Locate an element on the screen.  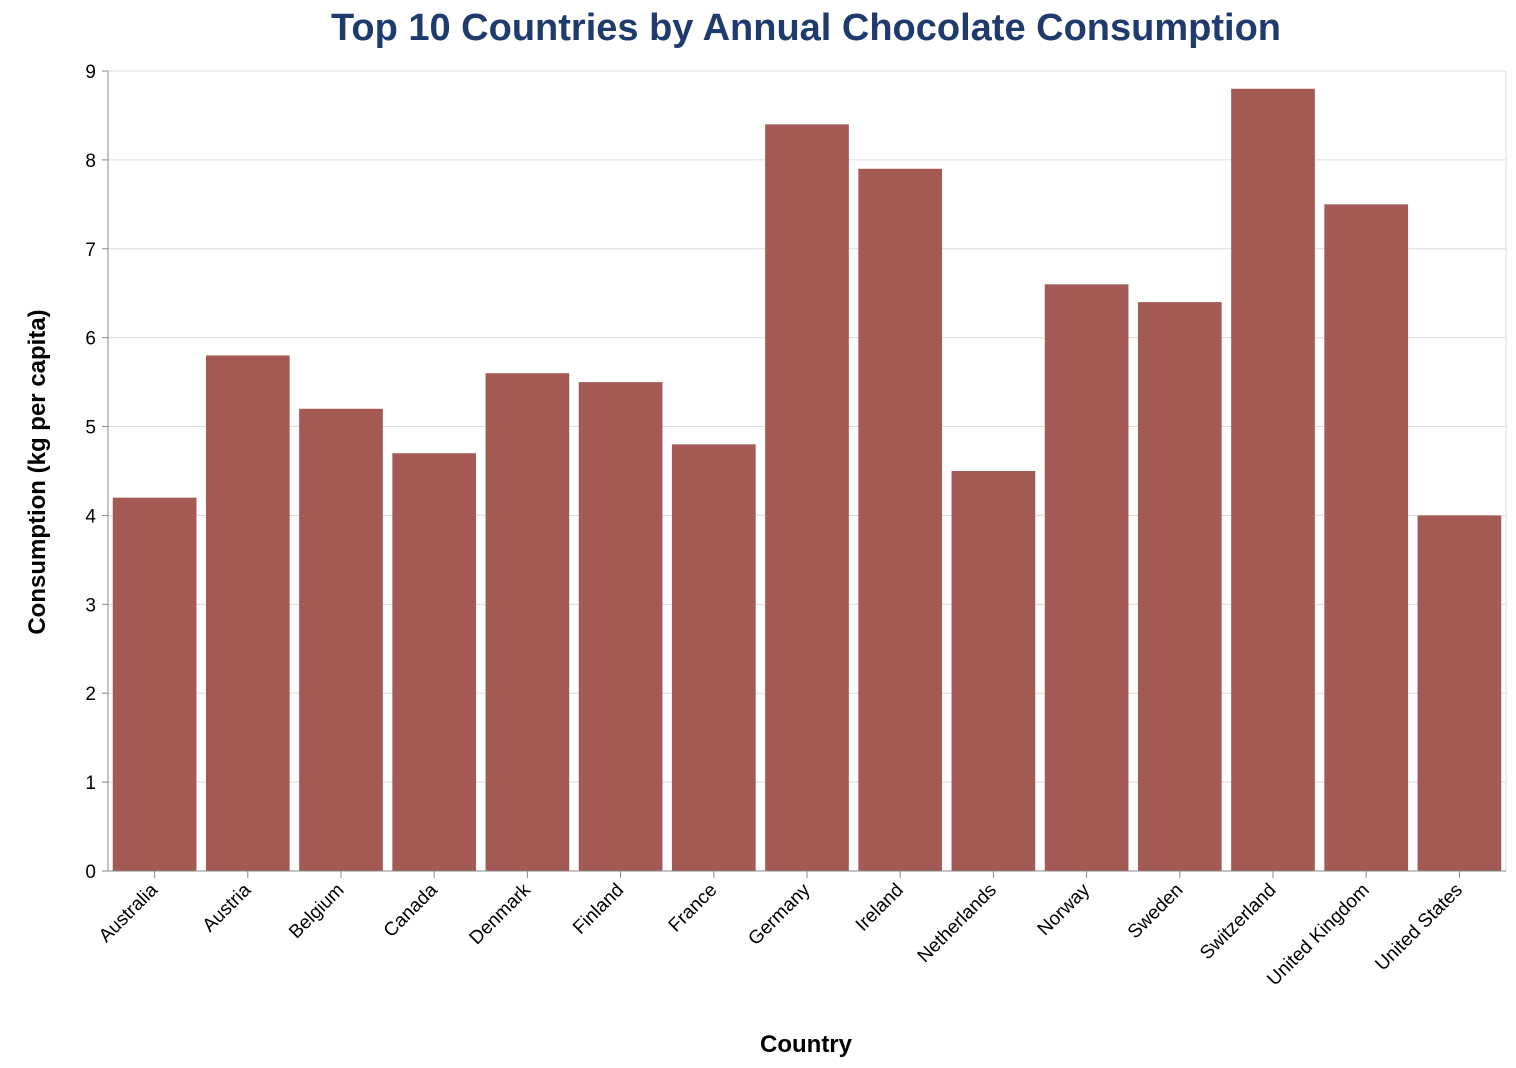
bar-belgium is located at coordinates (341, 639).